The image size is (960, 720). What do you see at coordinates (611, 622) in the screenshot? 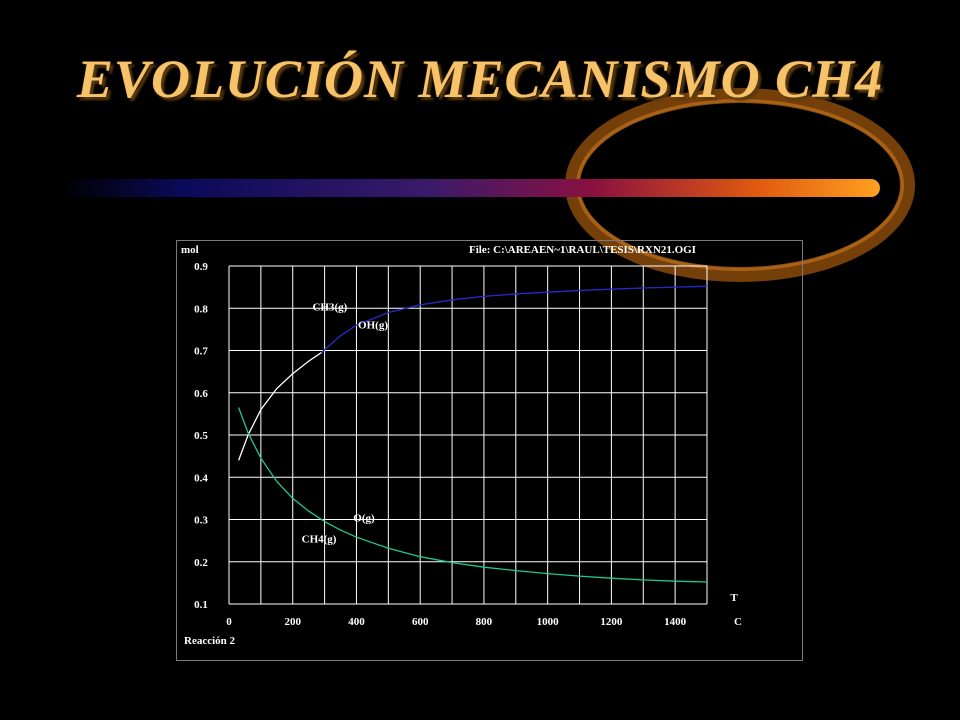
I see `x-tick-label: 1200` at bounding box center [611, 622].